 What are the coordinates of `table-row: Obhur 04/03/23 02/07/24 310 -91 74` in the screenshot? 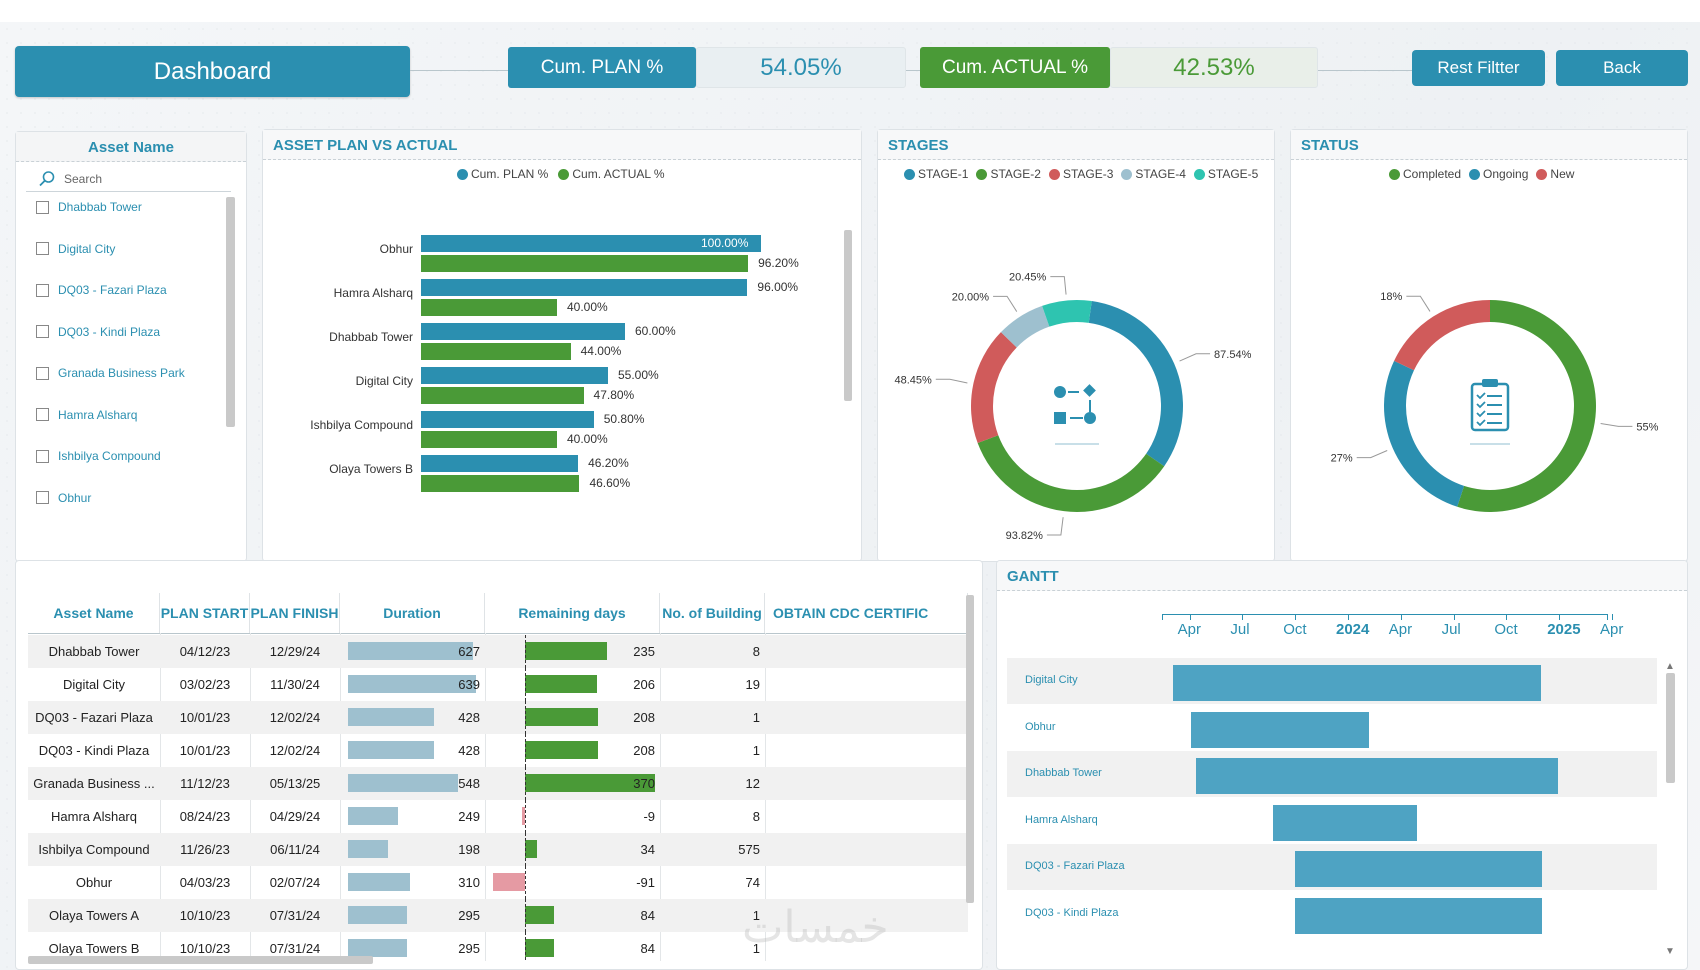 It's located at (498, 882).